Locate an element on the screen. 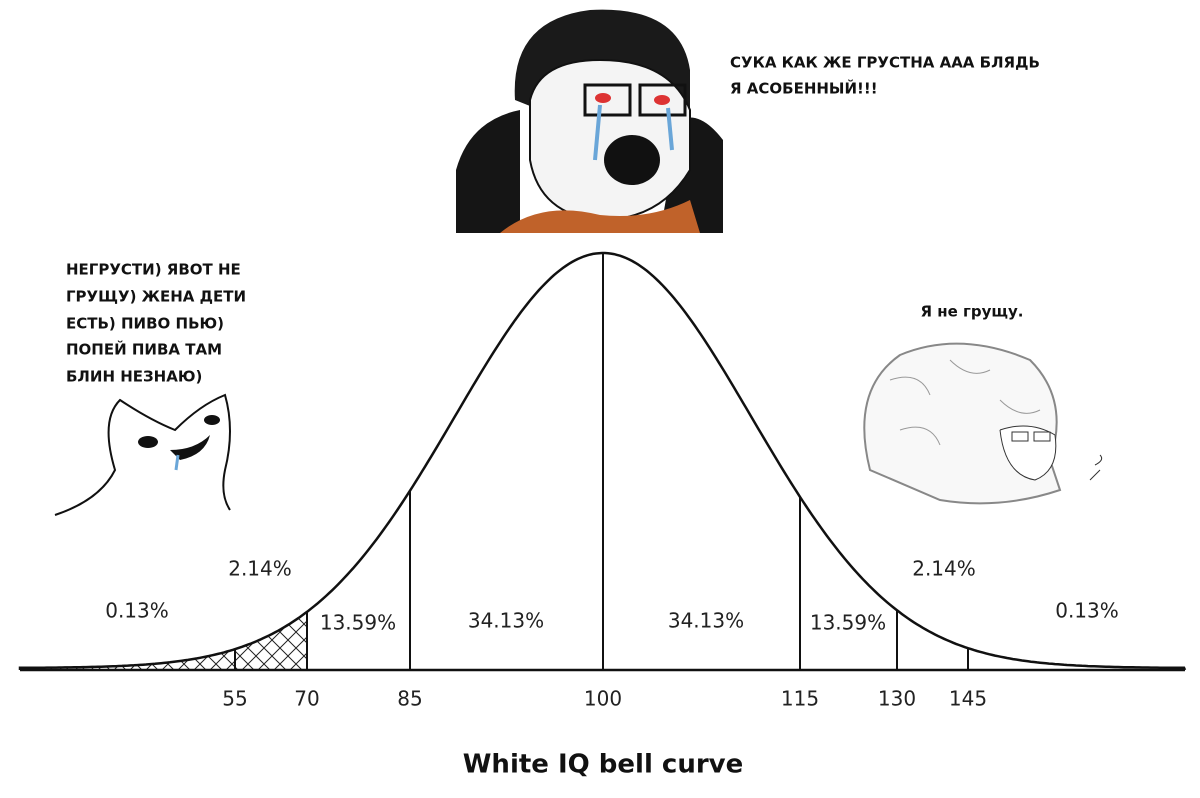 This screenshot has width=1200, height=798. tail-hatch is located at coordinates (168, 641).